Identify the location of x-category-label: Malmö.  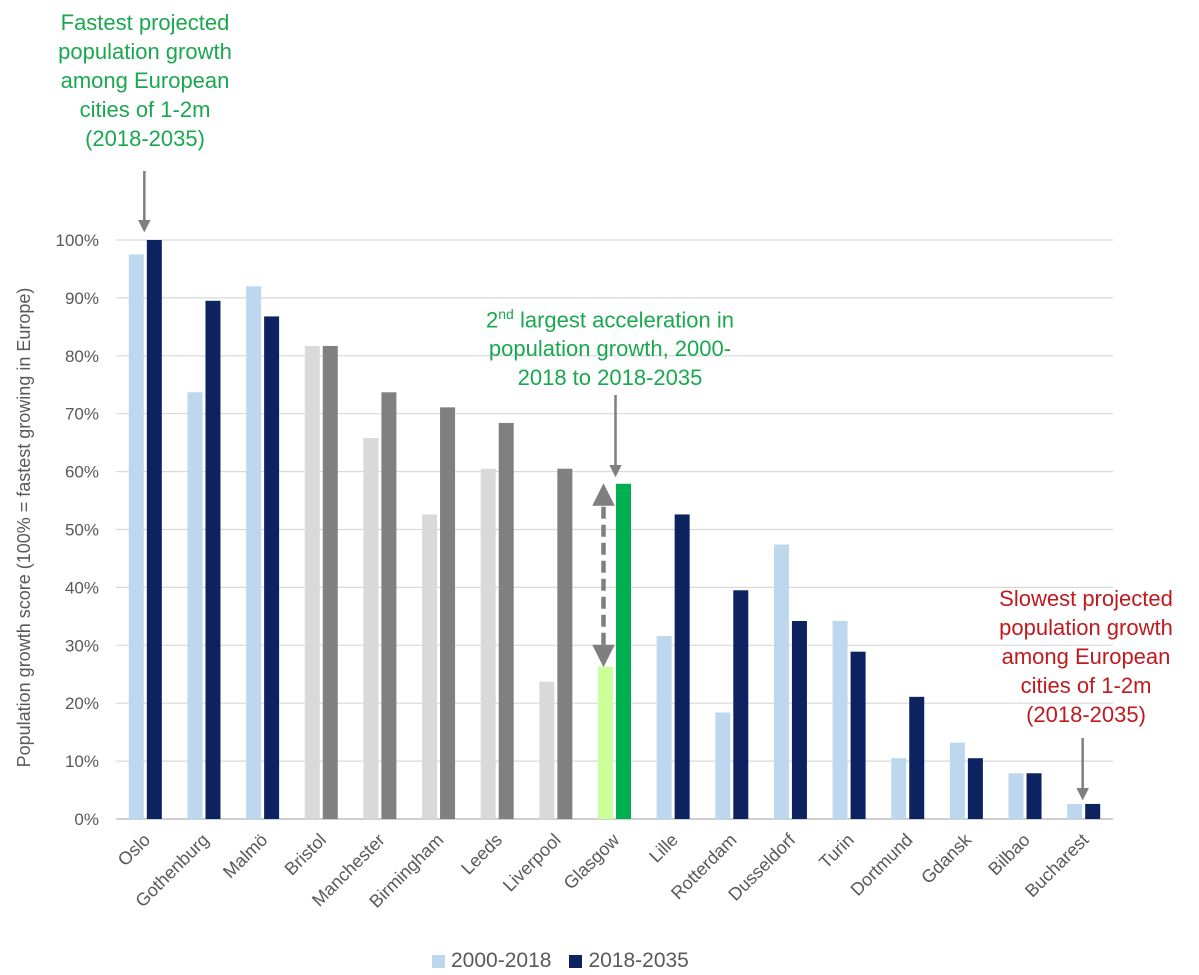
(245, 856).